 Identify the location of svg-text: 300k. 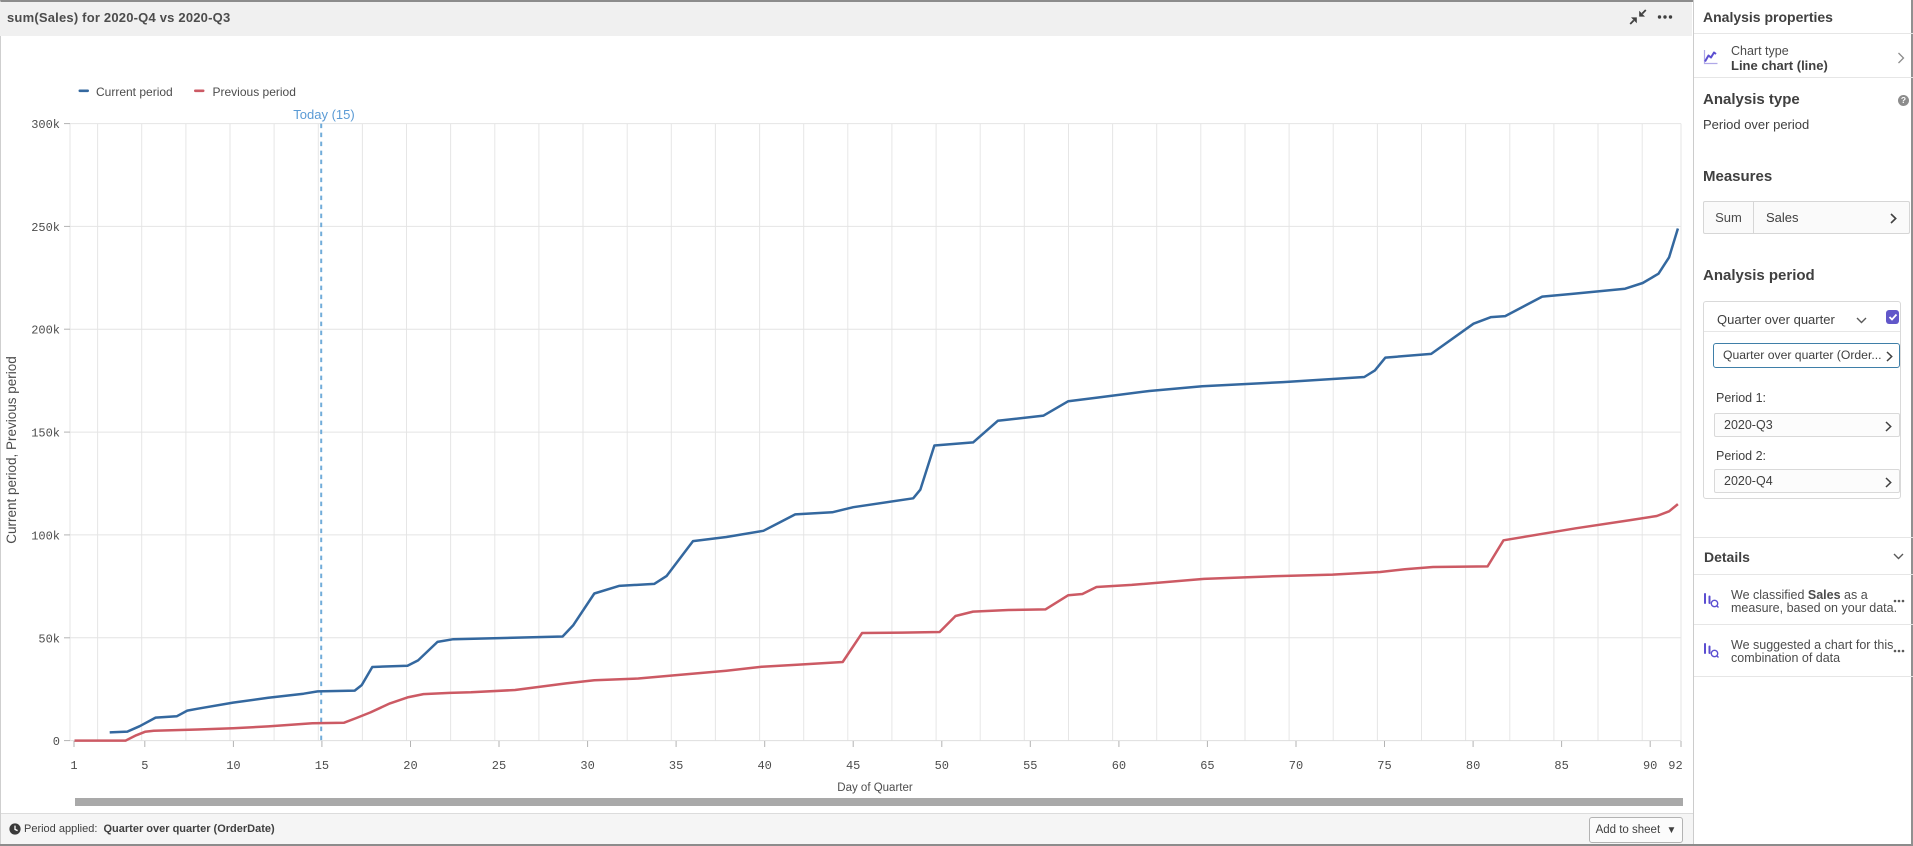
(45, 125).